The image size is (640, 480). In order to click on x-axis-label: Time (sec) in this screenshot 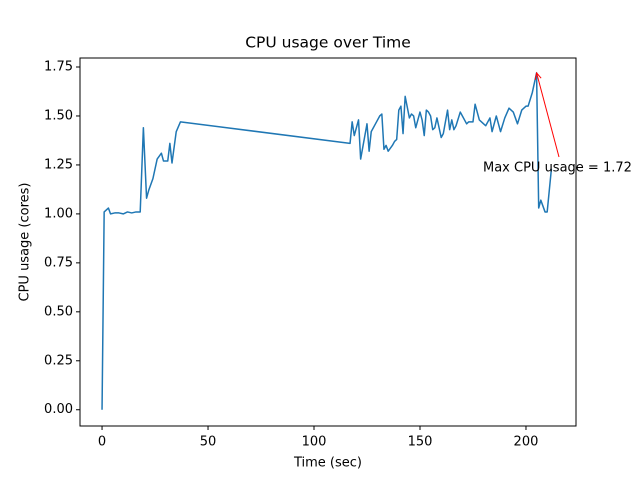, I will do `click(327, 463)`.